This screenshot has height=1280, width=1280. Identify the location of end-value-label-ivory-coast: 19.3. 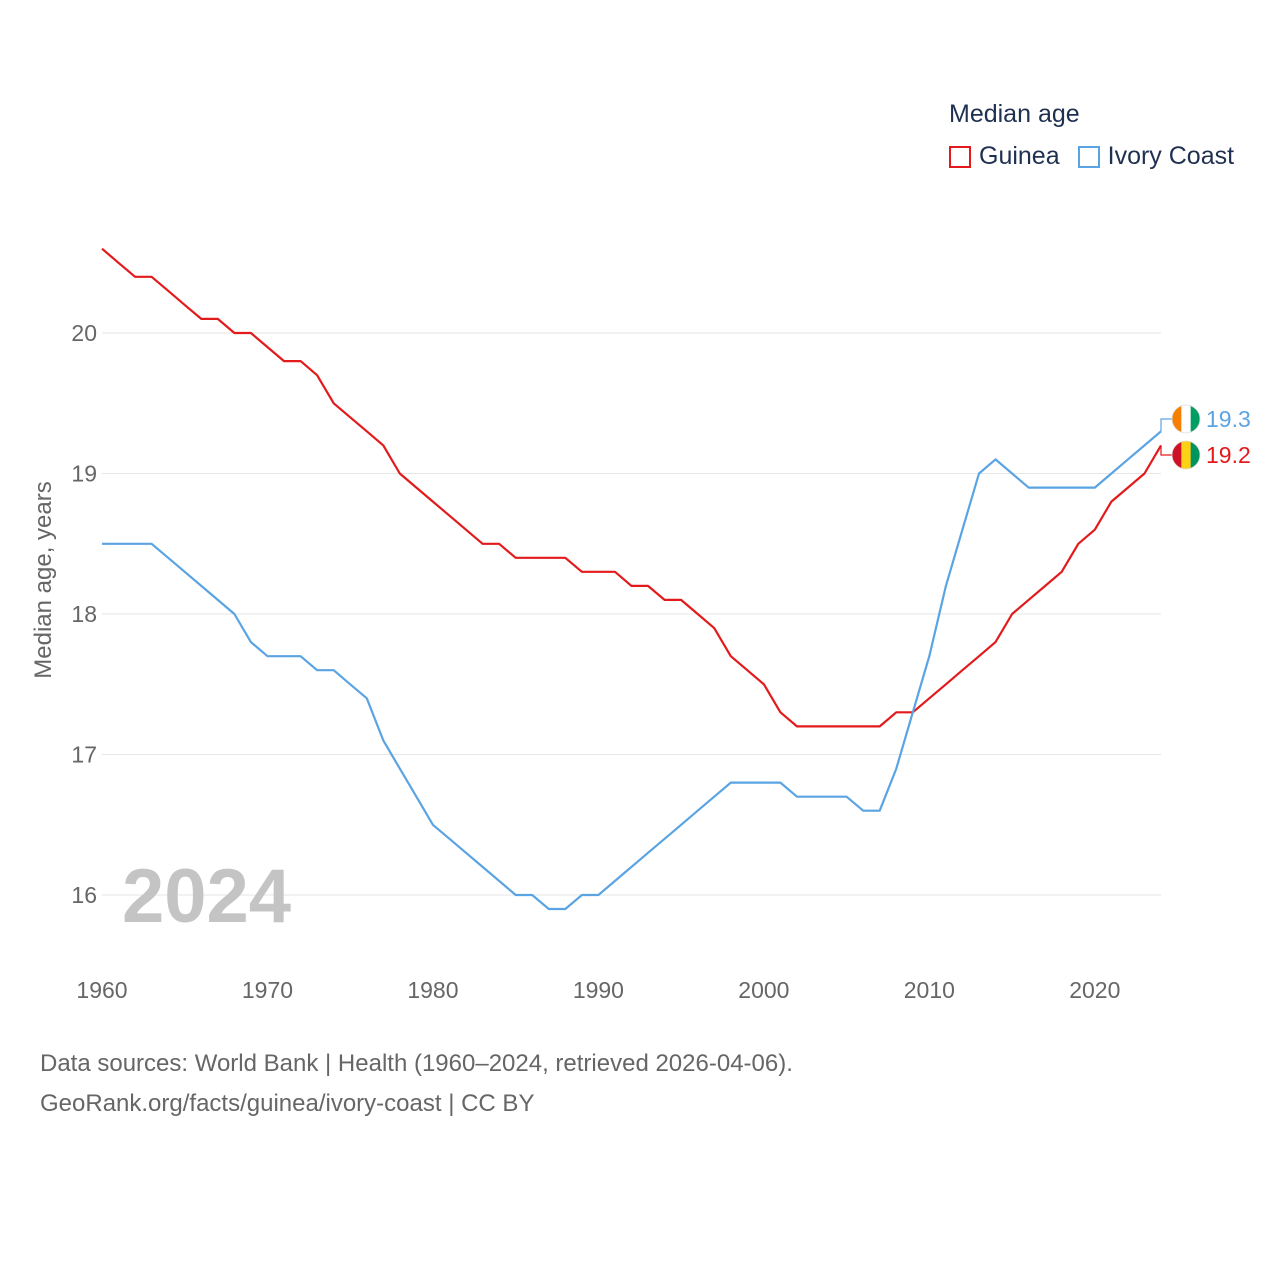
(1228, 419).